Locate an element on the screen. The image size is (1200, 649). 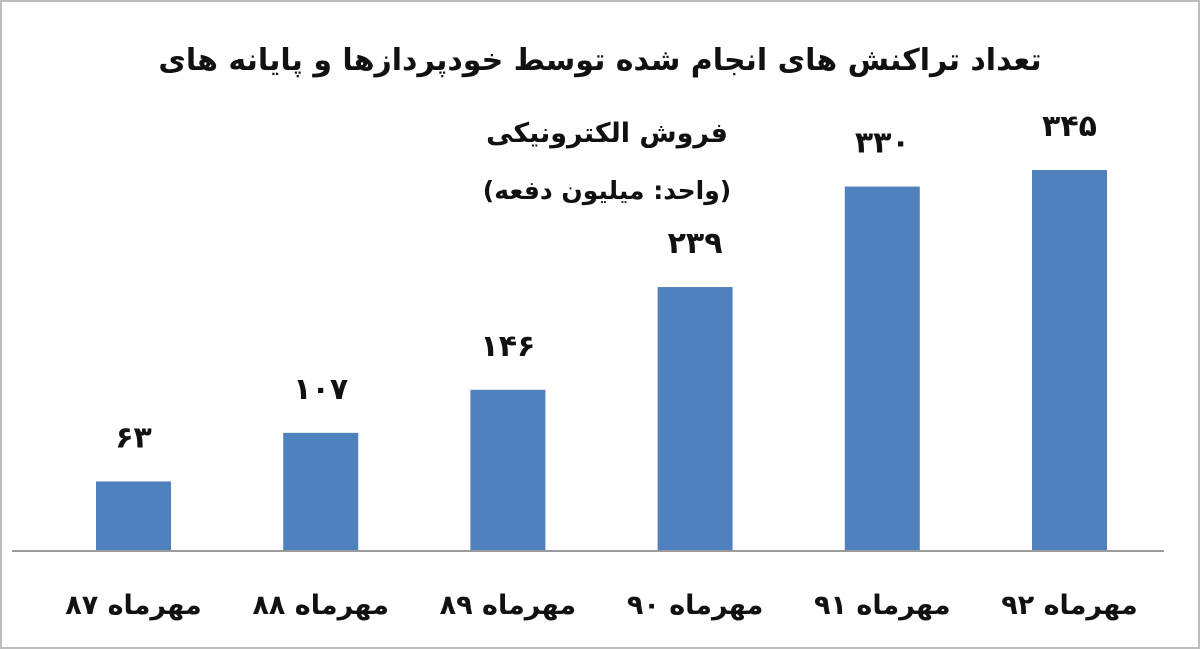
bar-value-label: ۳۴۵ is located at coordinates (1069, 126).